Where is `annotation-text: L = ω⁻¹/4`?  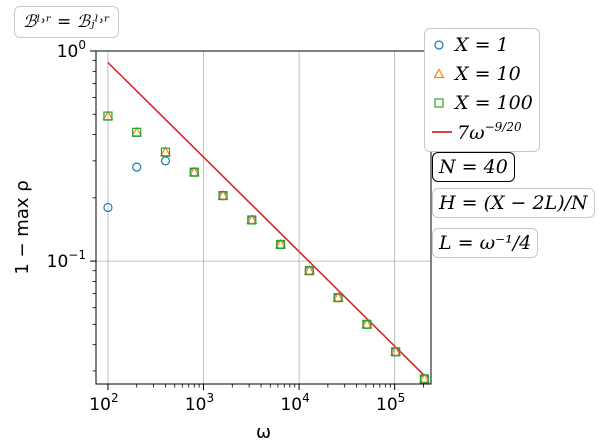 annotation-text: L = ω⁻¹/4 is located at coordinates (485, 243).